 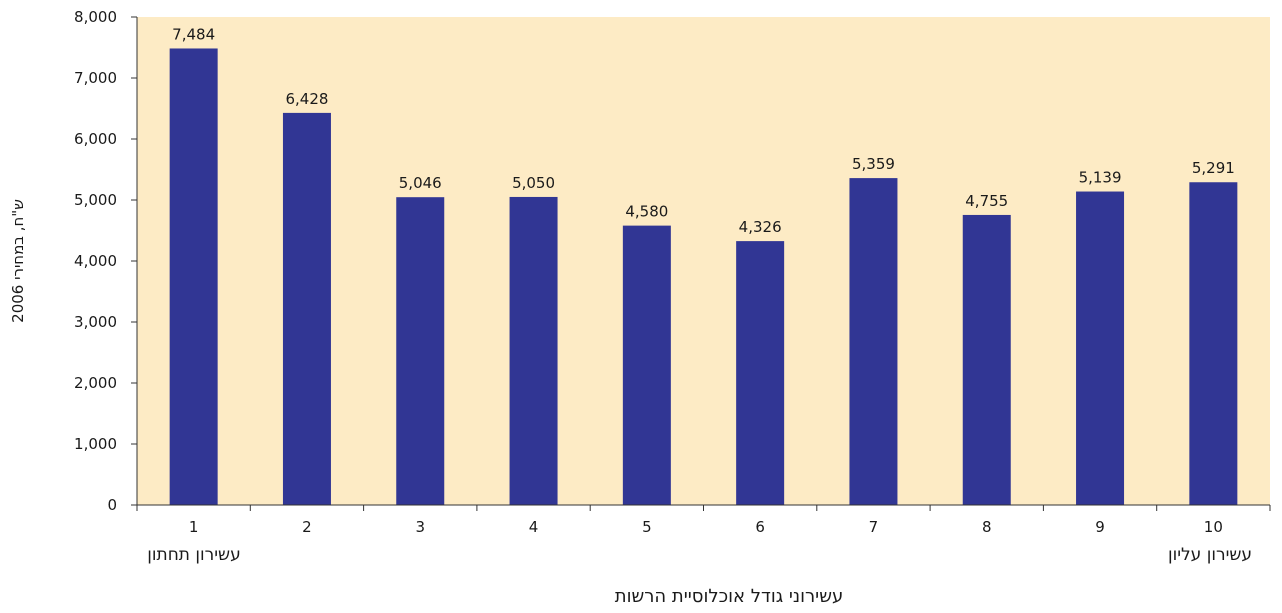 What do you see at coordinates (306, 99) in the screenshot?
I see `bar-value-label: 6,428` at bounding box center [306, 99].